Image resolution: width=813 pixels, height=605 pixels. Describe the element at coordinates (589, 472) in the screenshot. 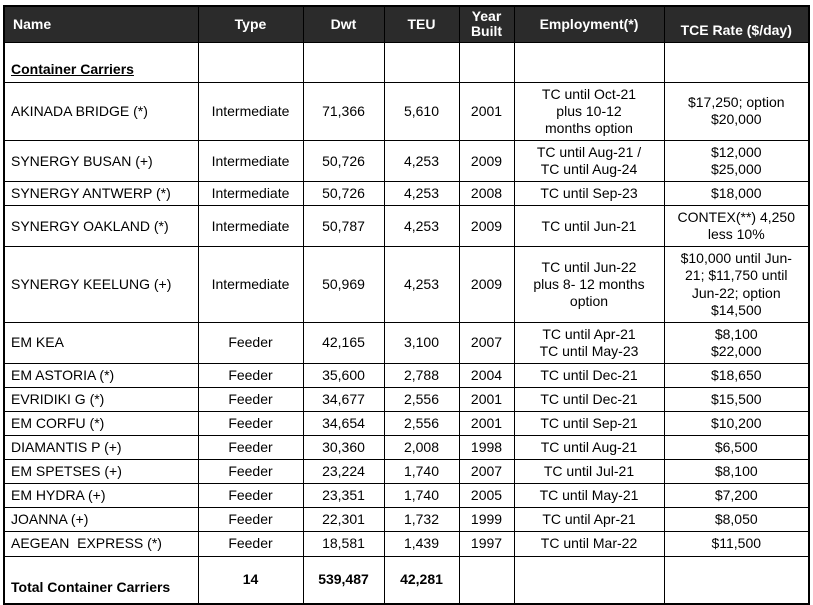

I see `vessel-employment-cell: TC until Jul-21` at that location.